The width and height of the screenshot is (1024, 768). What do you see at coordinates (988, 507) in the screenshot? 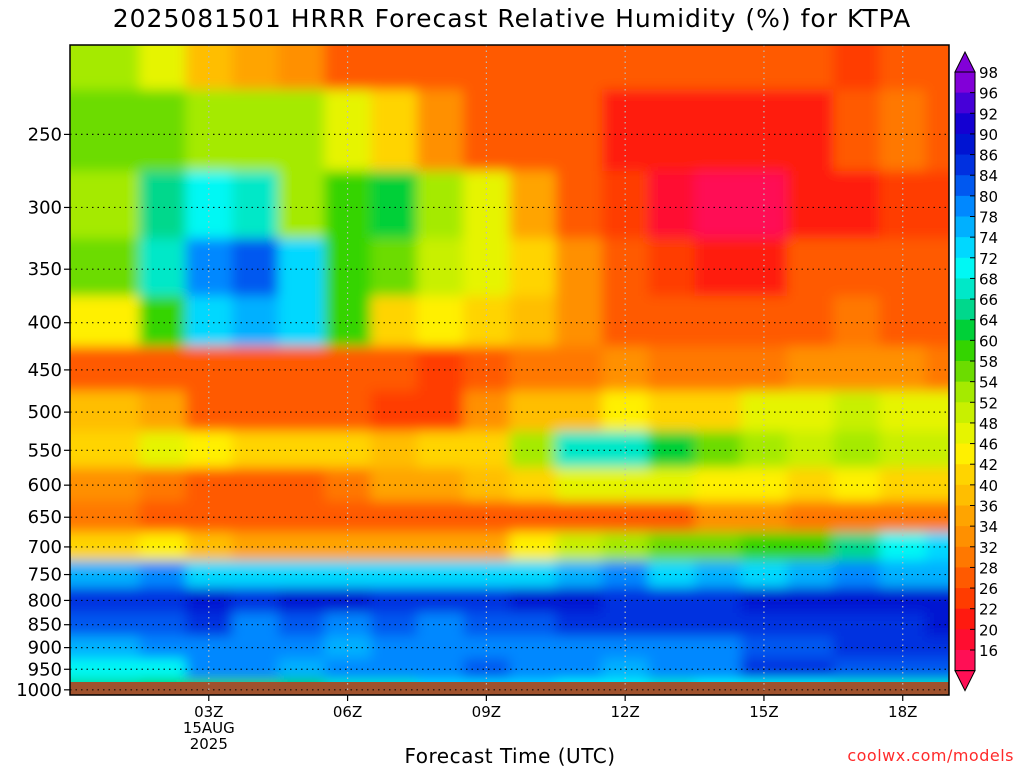
I see `colorbar-label: 36` at bounding box center [988, 507].